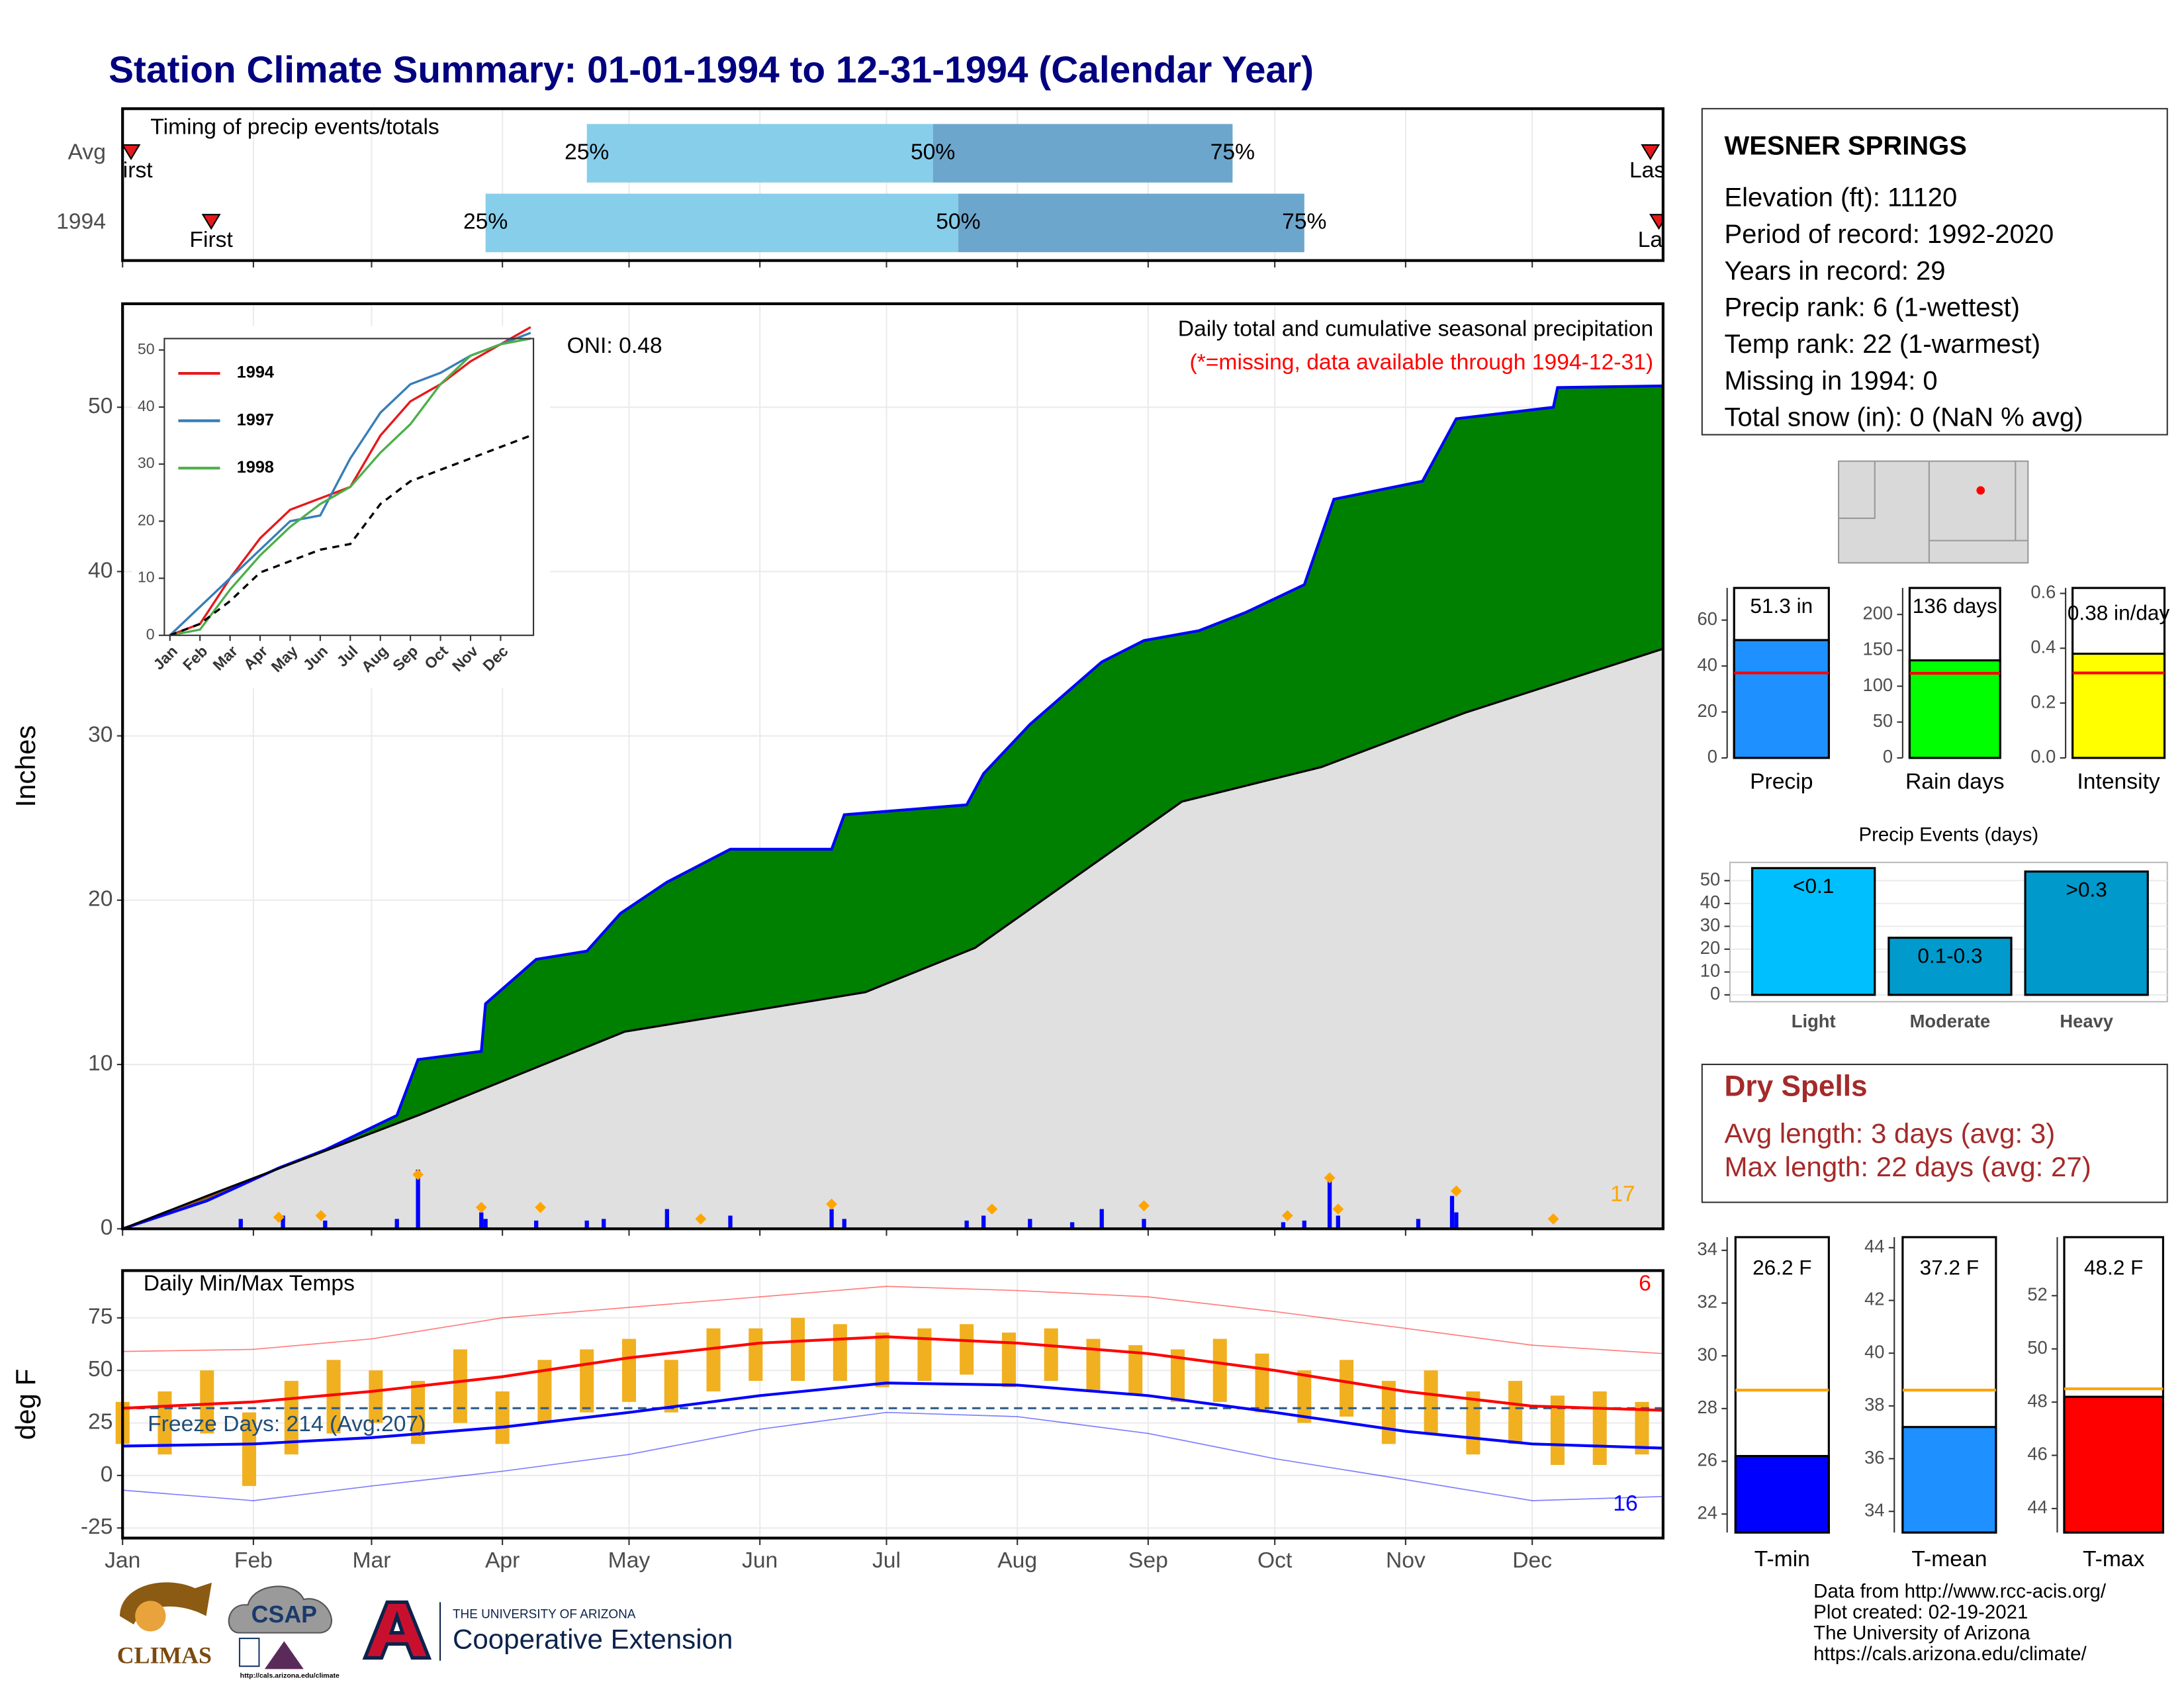 The width and height of the screenshot is (2184, 1688). Describe the element at coordinates (893, 1404) in the screenshot. I see `plot-frame` at that location.